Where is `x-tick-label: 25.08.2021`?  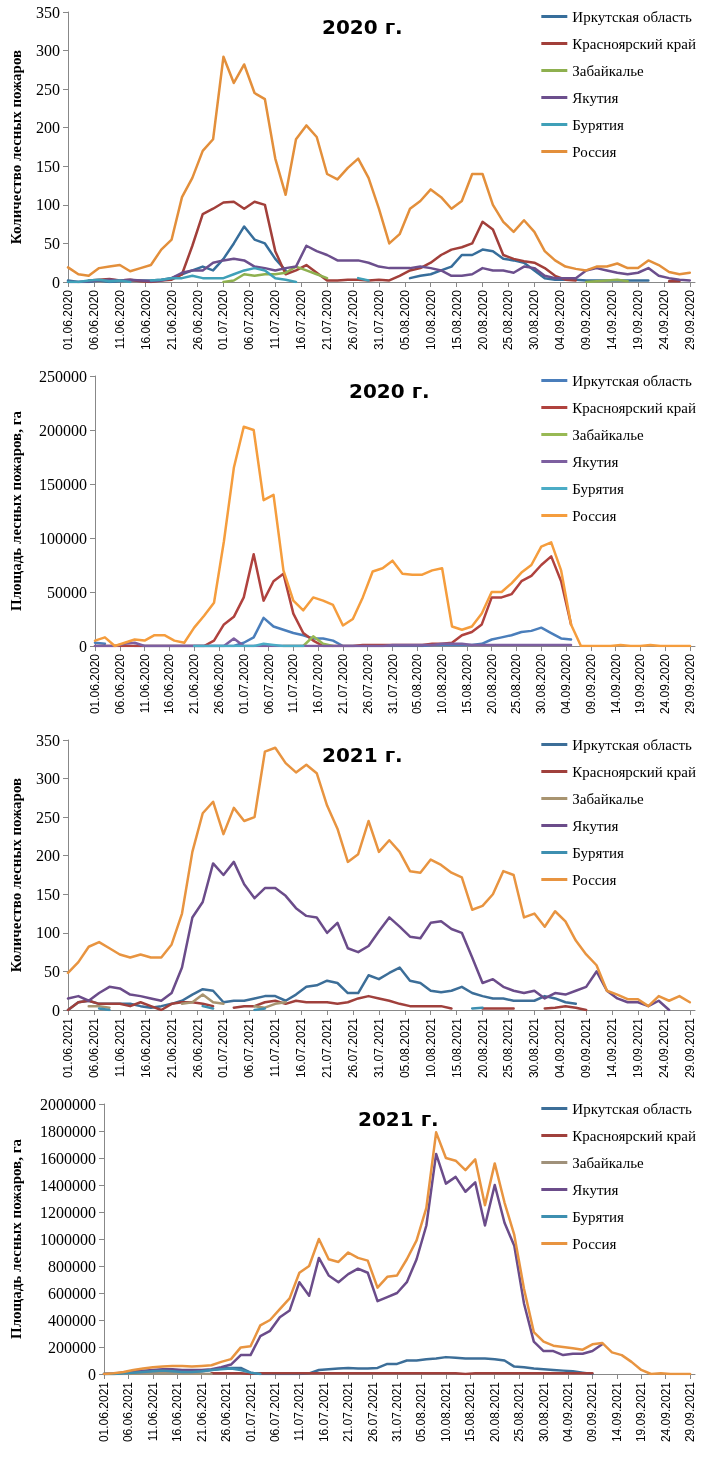 x-tick-label: 25.08.2021 is located at coordinates (519, 1412).